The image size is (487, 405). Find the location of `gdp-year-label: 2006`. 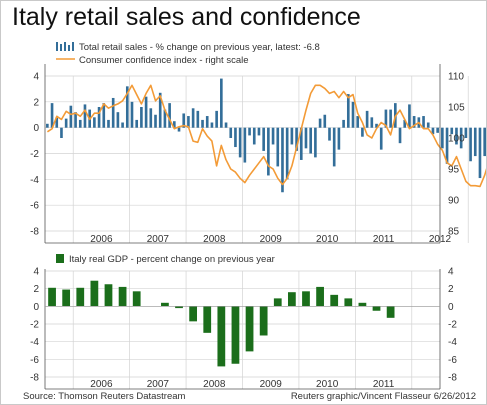

gdp-year-label: 2006 is located at coordinates (101, 384).